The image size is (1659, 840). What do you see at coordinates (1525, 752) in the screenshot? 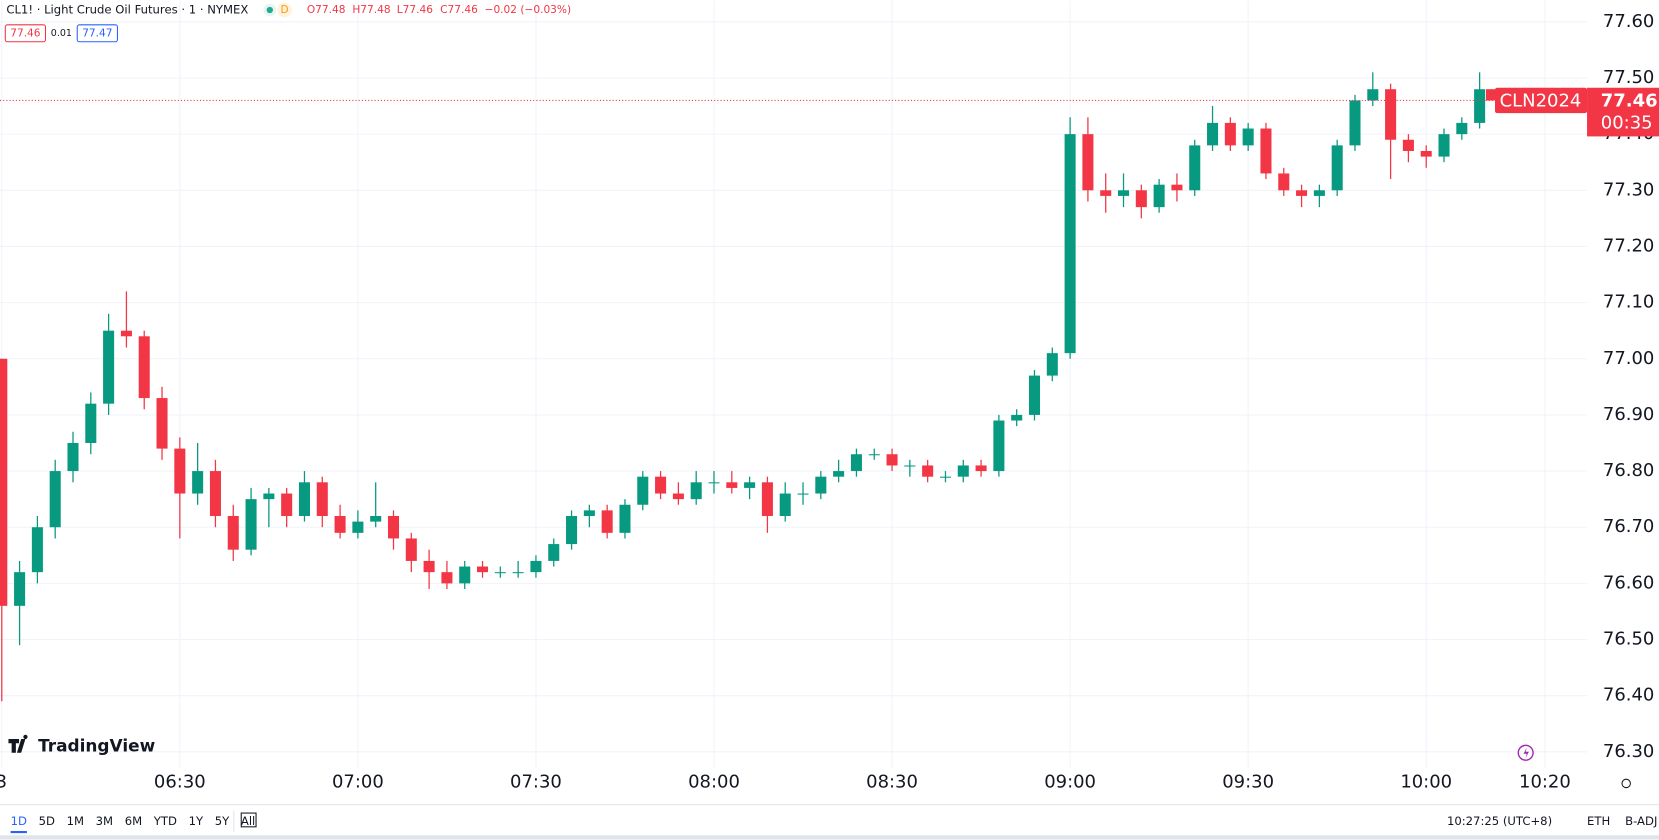
I see `alert-icon` at bounding box center [1525, 752].